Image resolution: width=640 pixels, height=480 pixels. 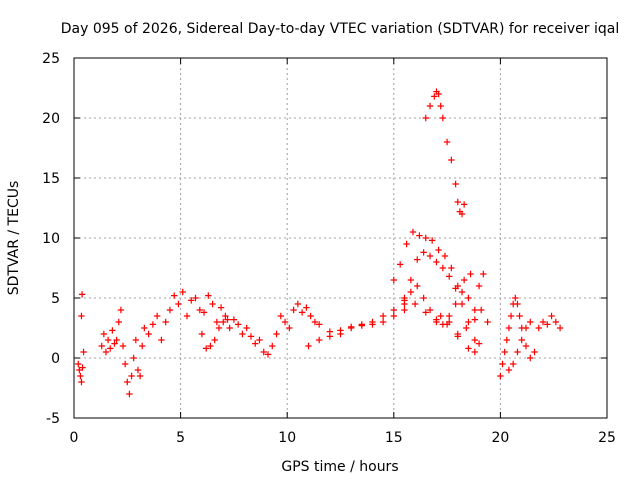 What do you see at coordinates (287, 438) in the screenshot?
I see `x-tick-label: 10` at bounding box center [287, 438].